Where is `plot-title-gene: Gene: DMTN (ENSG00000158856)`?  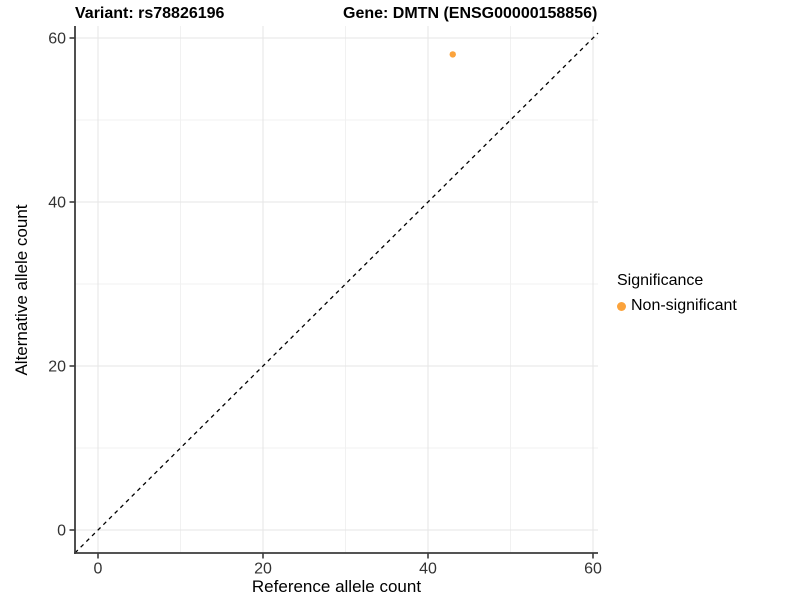 plot-title-gene: Gene: DMTN (ENSG00000158856) is located at coordinates (470, 13).